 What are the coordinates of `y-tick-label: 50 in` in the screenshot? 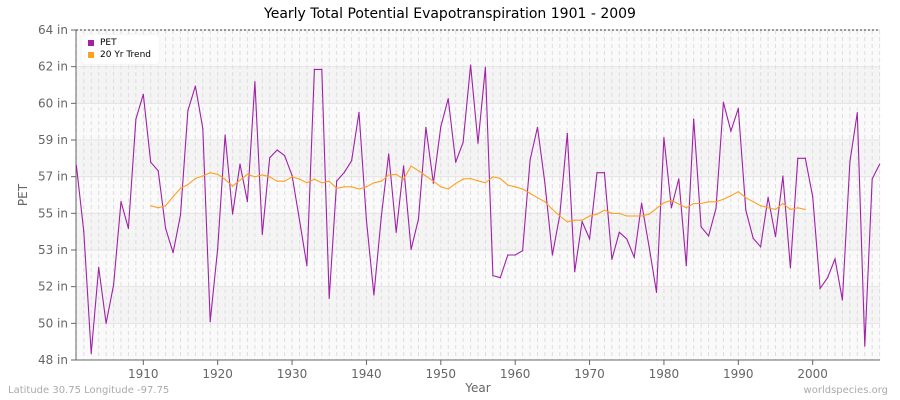 It's located at (53, 323).